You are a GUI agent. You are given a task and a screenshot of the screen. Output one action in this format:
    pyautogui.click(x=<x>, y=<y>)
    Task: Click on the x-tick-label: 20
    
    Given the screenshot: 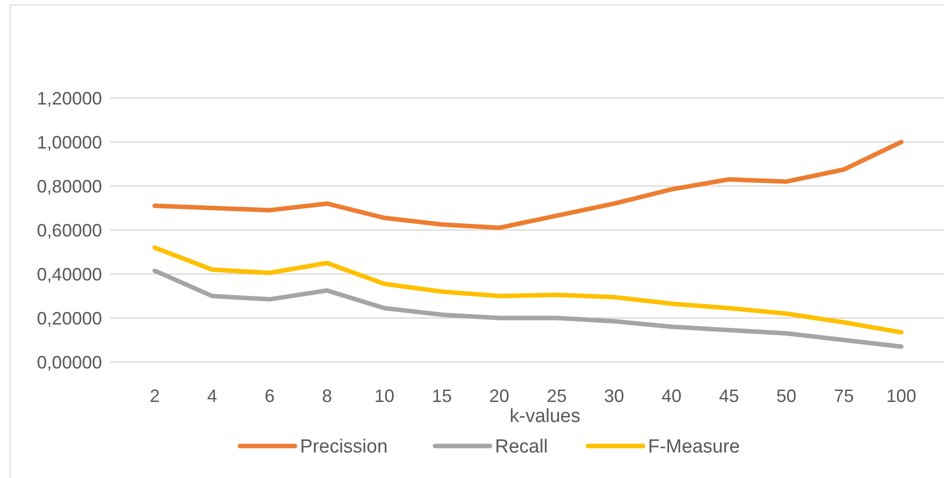 What is the action you would take?
    pyautogui.click(x=499, y=396)
    